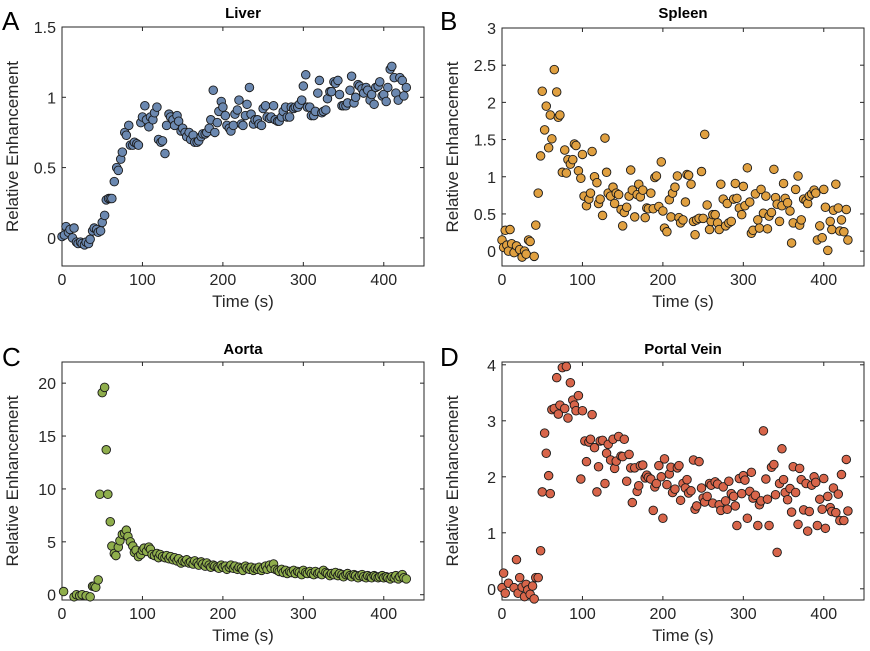 Image resolution: width=870 pixels, height=651 pixels. Describe the element at coordinates (62, 614) in the screenshot. I see `x-tick-label: 0` at that location.